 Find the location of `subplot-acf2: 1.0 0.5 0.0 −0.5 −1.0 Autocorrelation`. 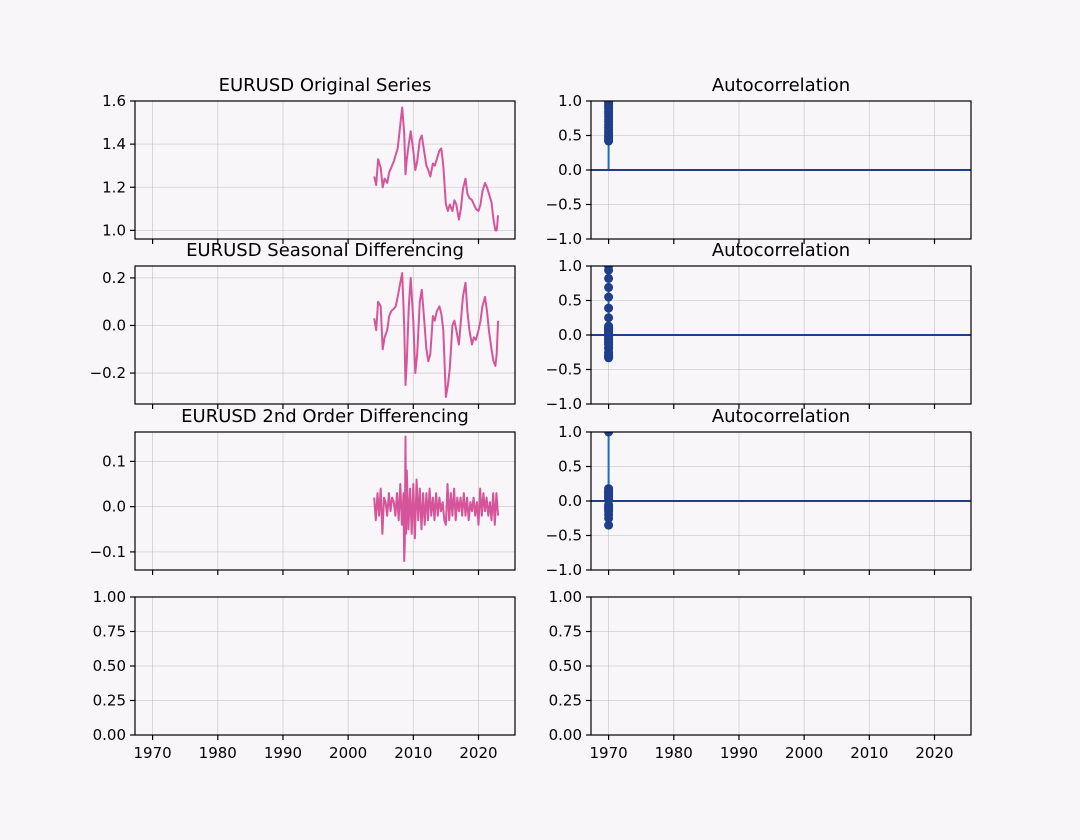

subplot-acf2: 1.0 0.5 0.0 −0.5 −1.0 Autocorrelation is located at coordinates (759, 326).